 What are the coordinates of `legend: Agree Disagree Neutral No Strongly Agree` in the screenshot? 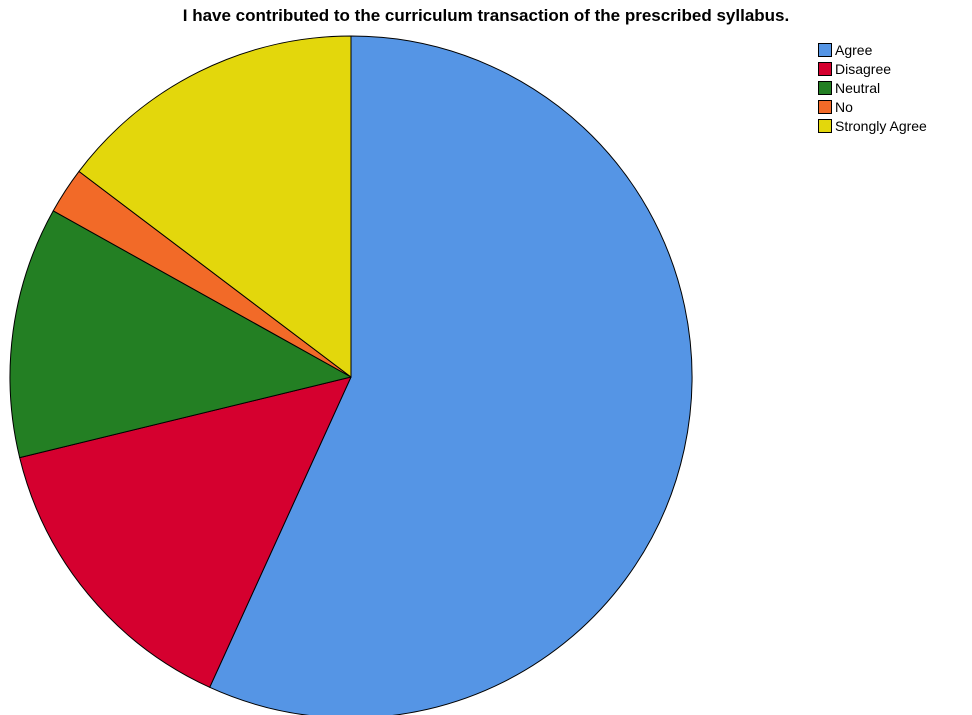 It's located at (893, 87).